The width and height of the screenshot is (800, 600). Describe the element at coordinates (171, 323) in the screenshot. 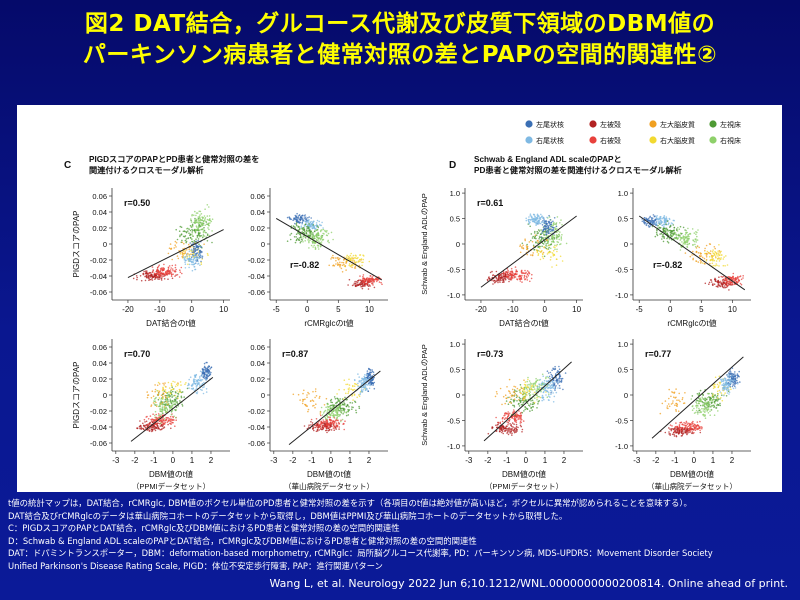

I see `x-axis-label: DAT結合のt値` at that location.